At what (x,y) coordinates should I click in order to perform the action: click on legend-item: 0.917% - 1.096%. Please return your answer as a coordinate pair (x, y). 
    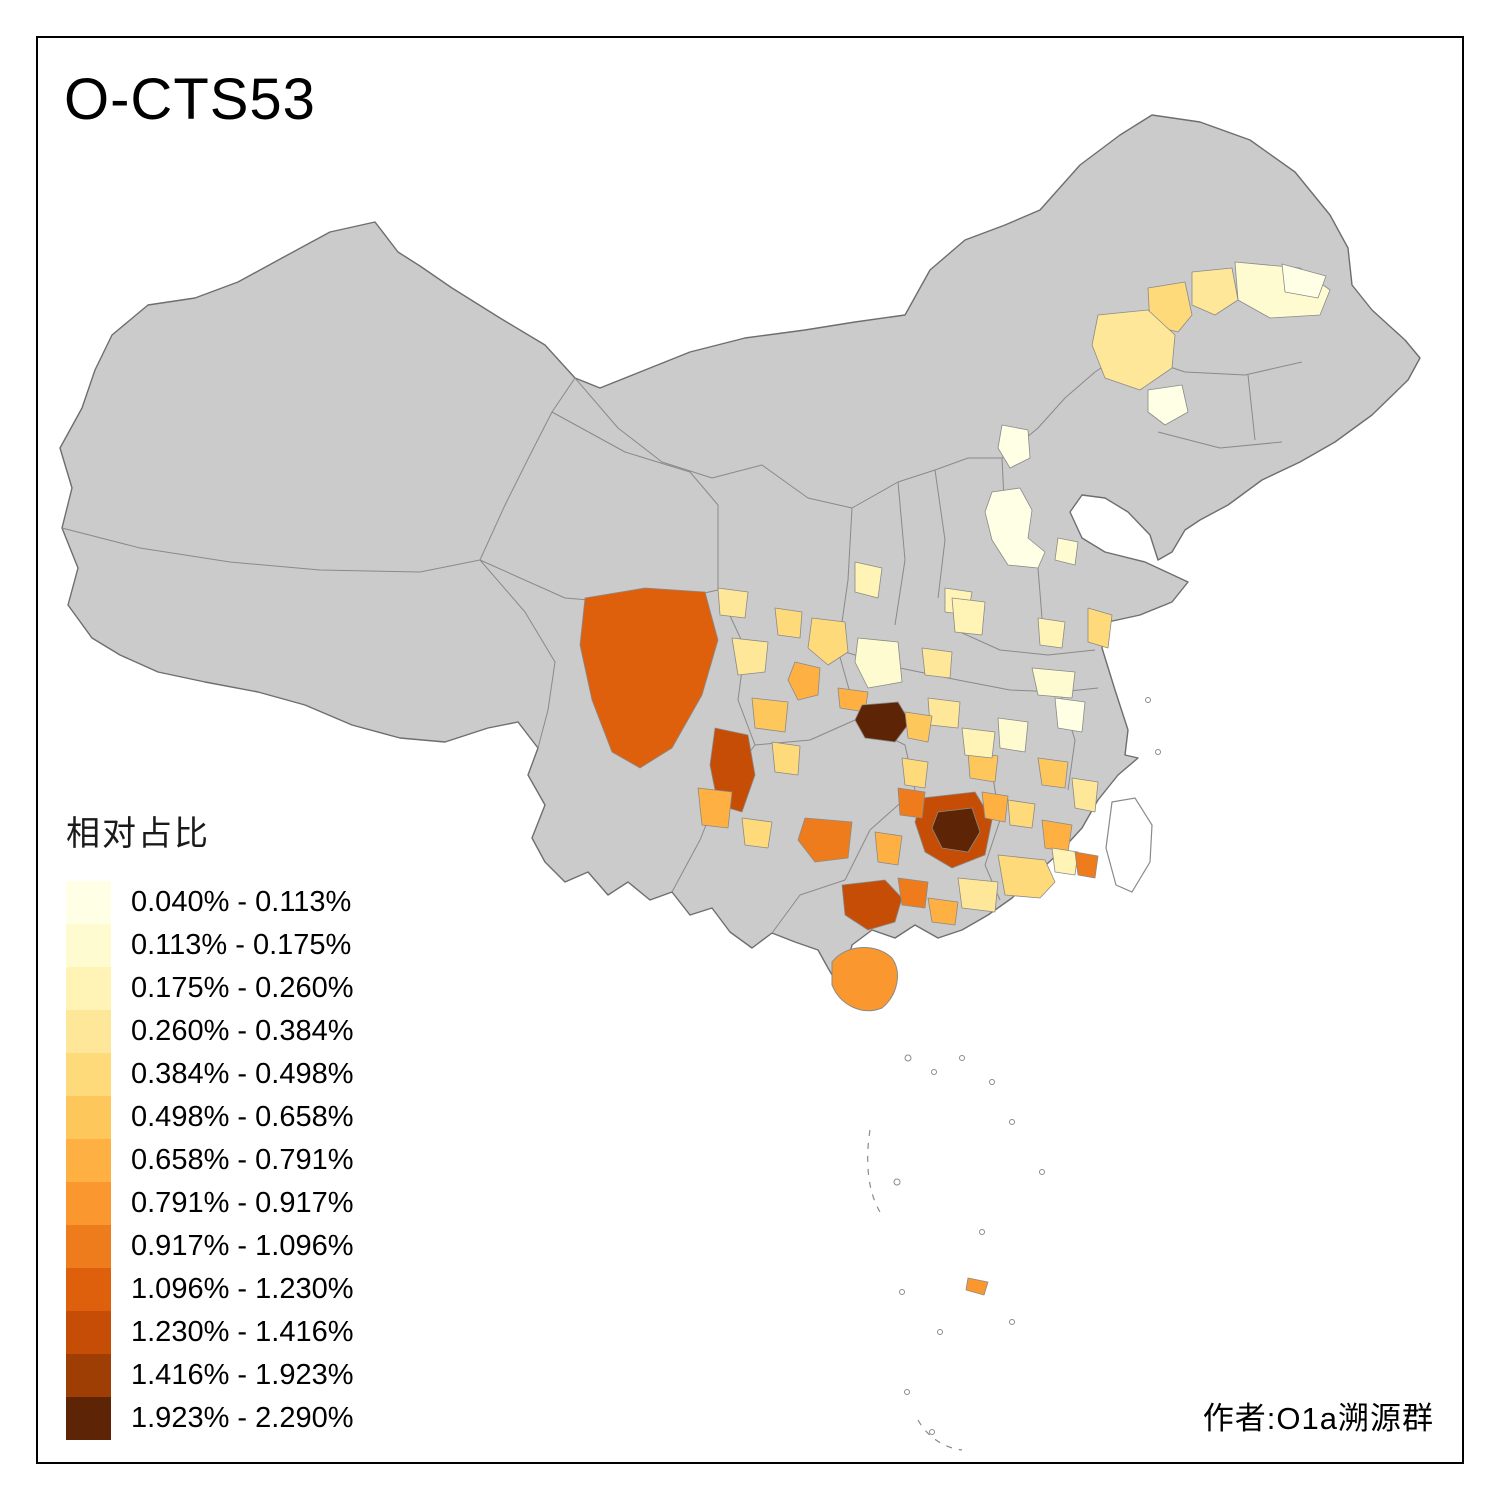
    Looking at the image, I should click on (209, 1246).